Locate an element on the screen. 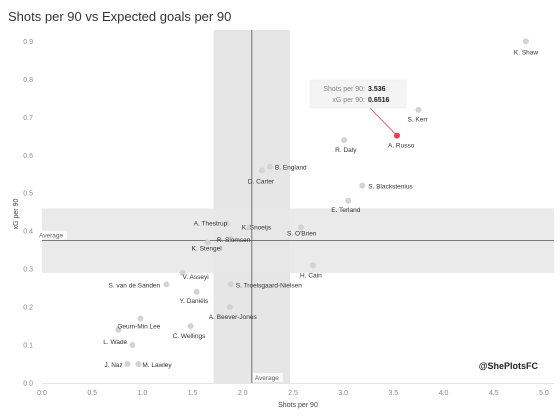  y-tick-label: 0.6 is located at coordinates (28, 156).